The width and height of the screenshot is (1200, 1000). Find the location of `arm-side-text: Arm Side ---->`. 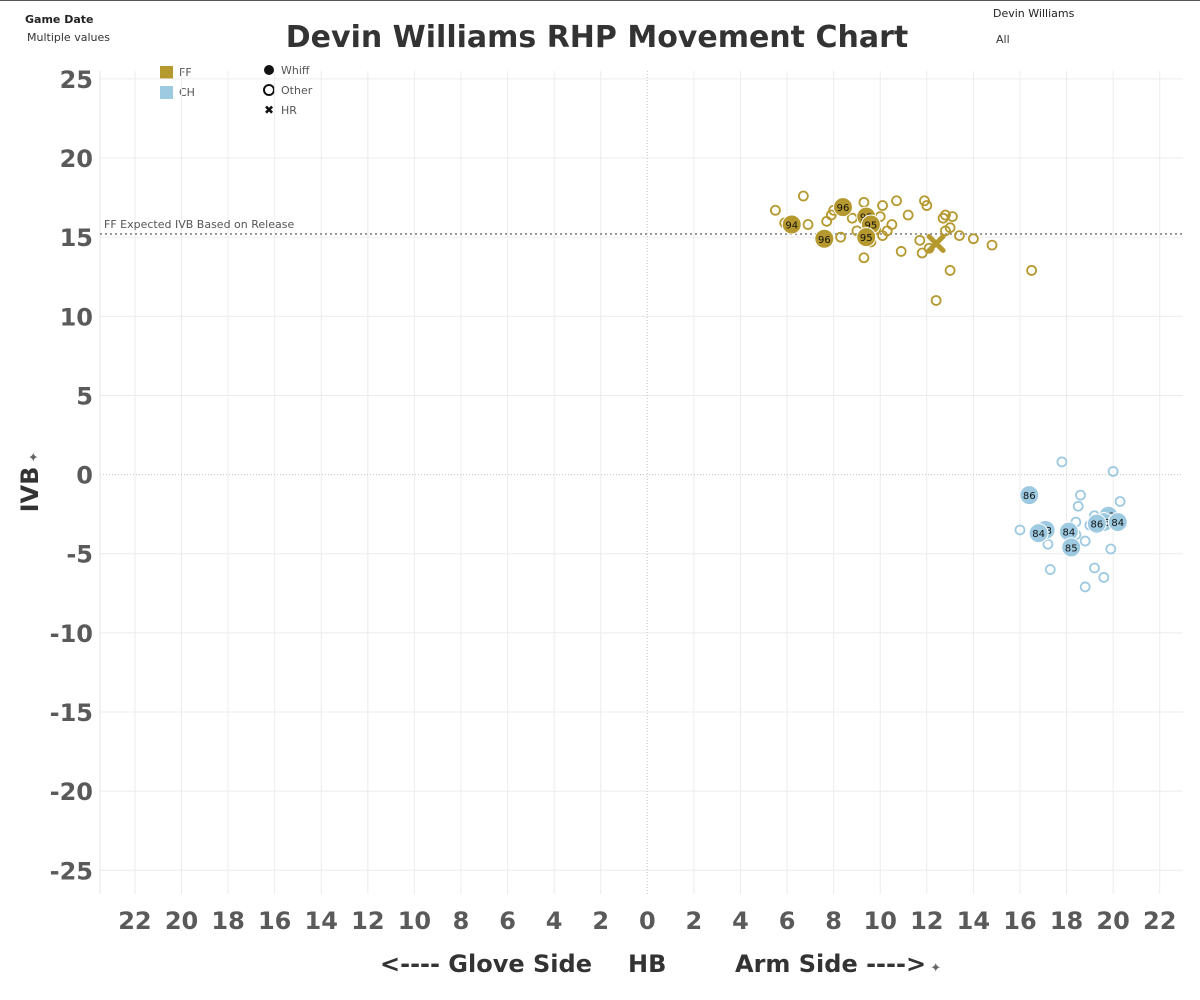

arm-side-text: Arm Side ----> is located at coordinates (831, 964).